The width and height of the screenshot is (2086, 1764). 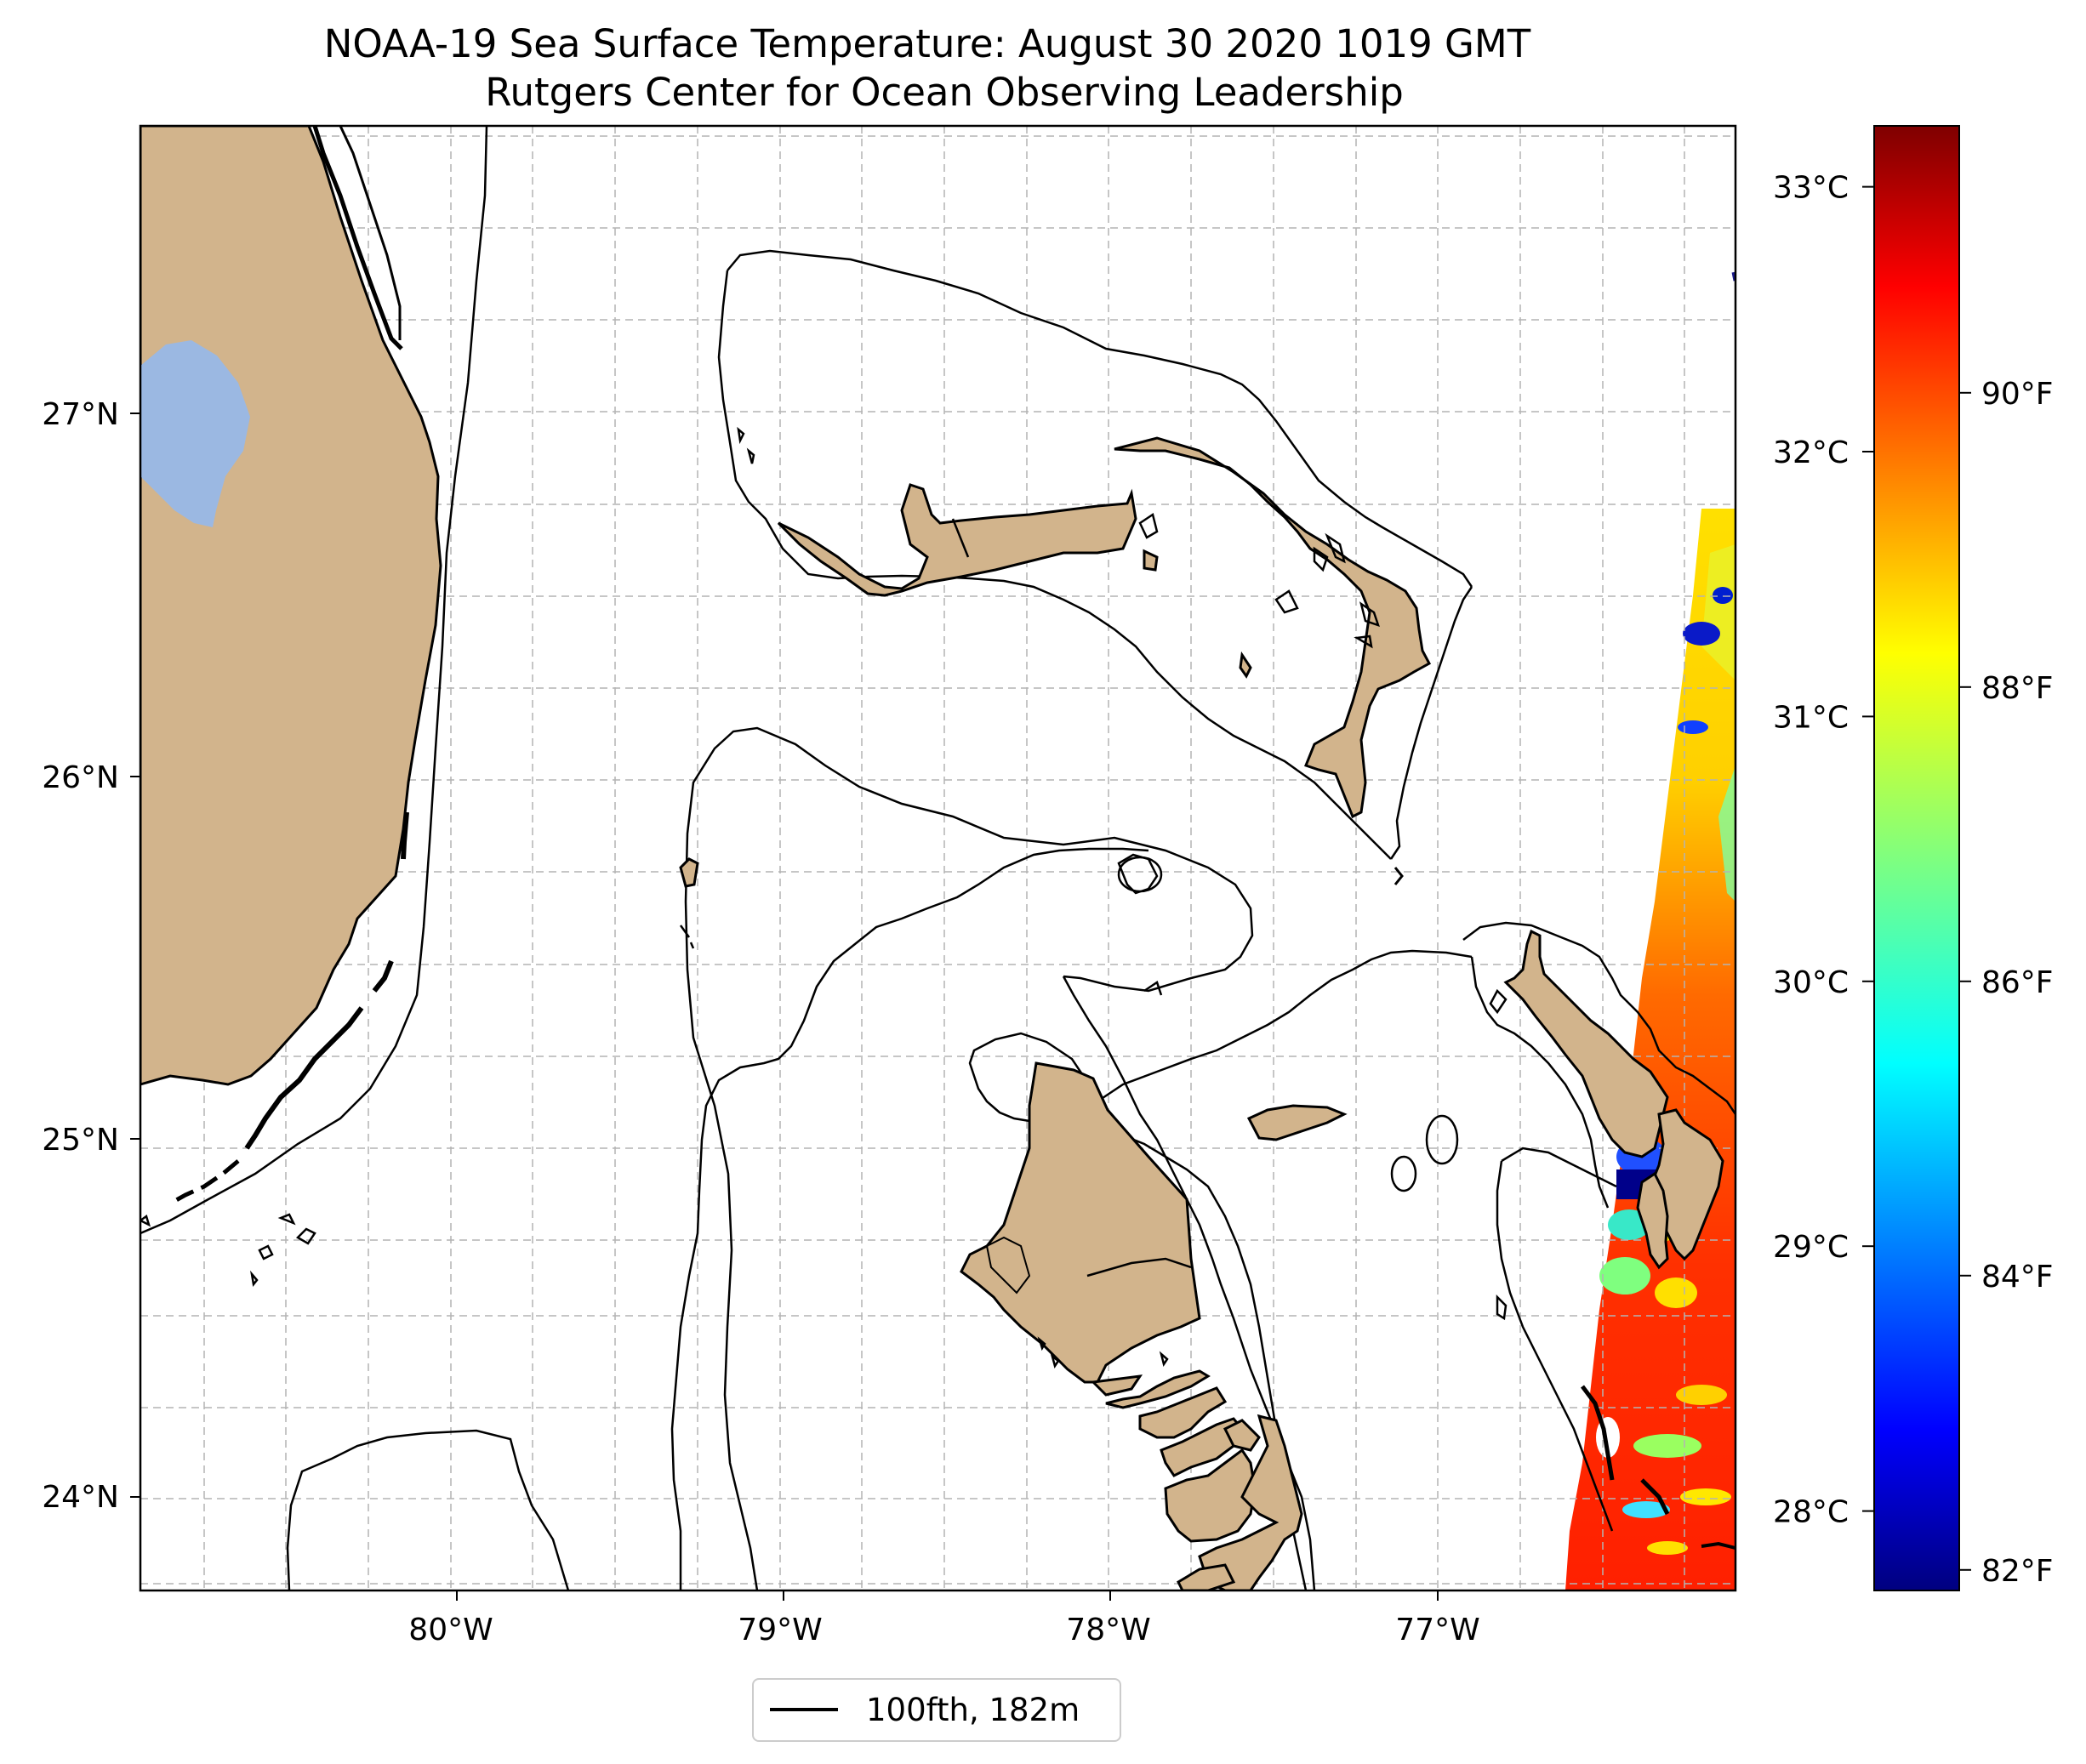 I want to click on lake-okeechobee, so click(x=195, y=433).